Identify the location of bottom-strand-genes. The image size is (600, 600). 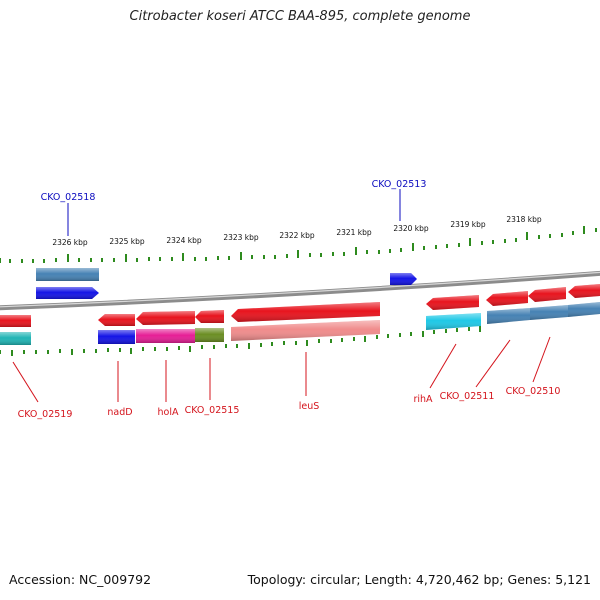
(300, 314).